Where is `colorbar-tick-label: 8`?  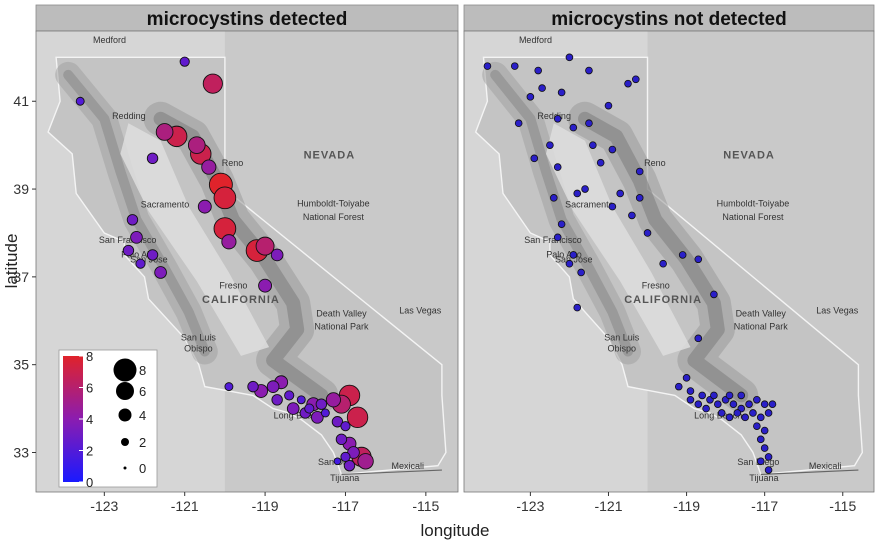 colorbar-tick-label: 8 is located at coordinates (89, 356).